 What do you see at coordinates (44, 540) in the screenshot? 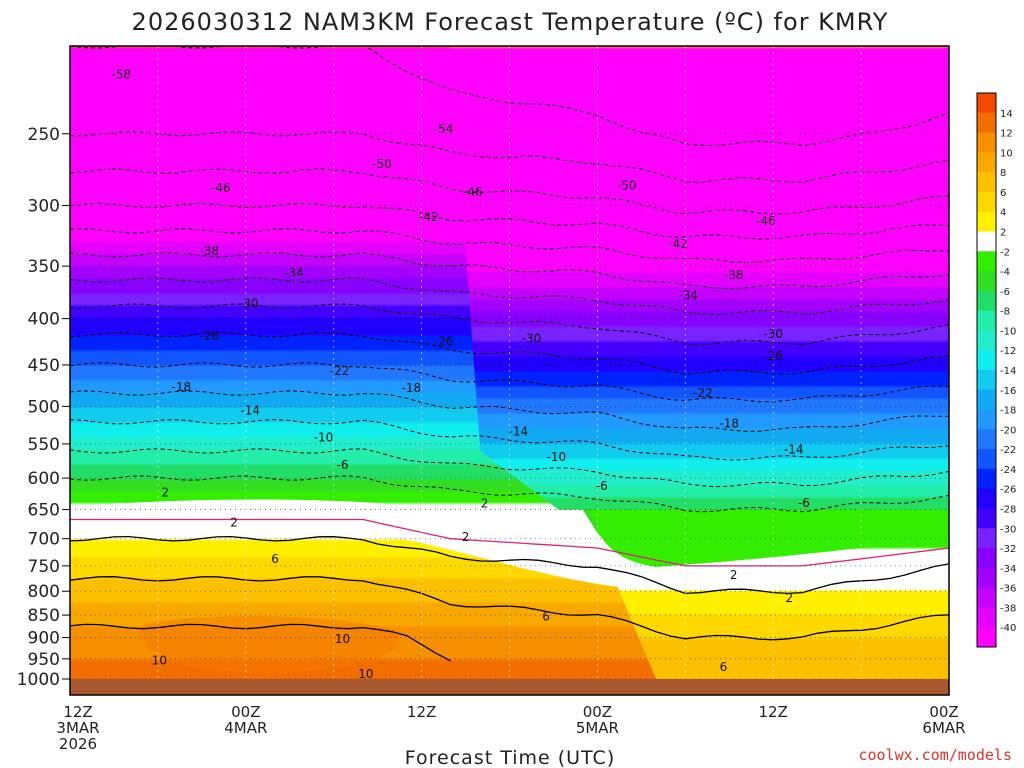
I see `y-tick-label: 700` at bounding box center [44, 540].